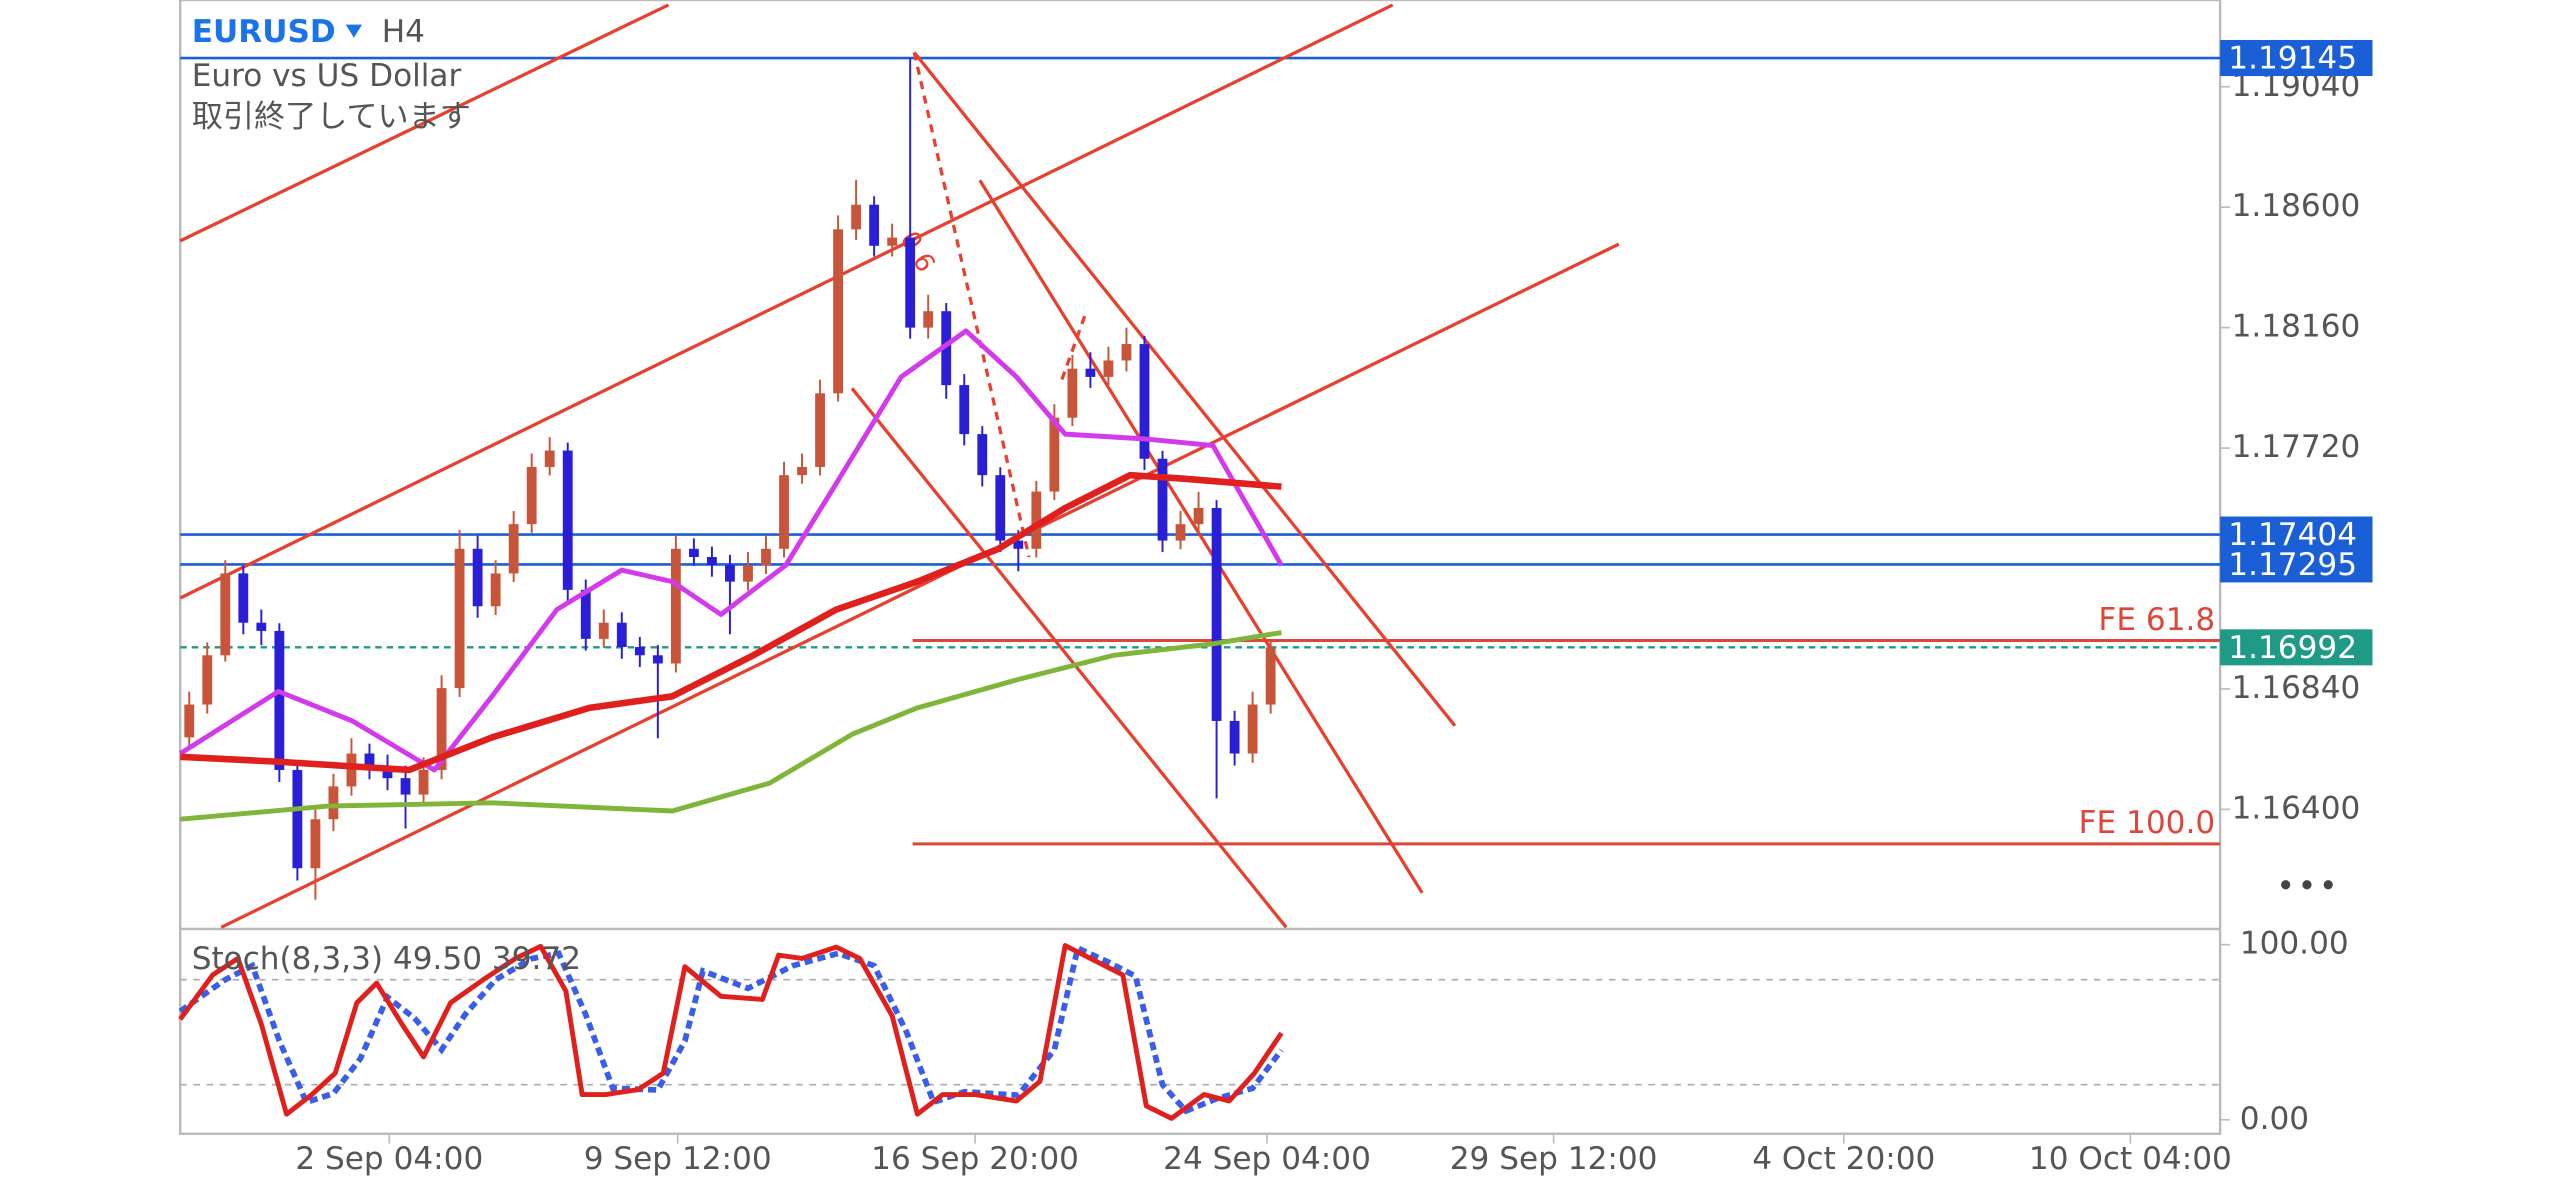 The image size is (2556, 1179). Describe the element at coordinates (2296, 808) in the screenshot. I see `y-tick-label: 1.16400` at that location.